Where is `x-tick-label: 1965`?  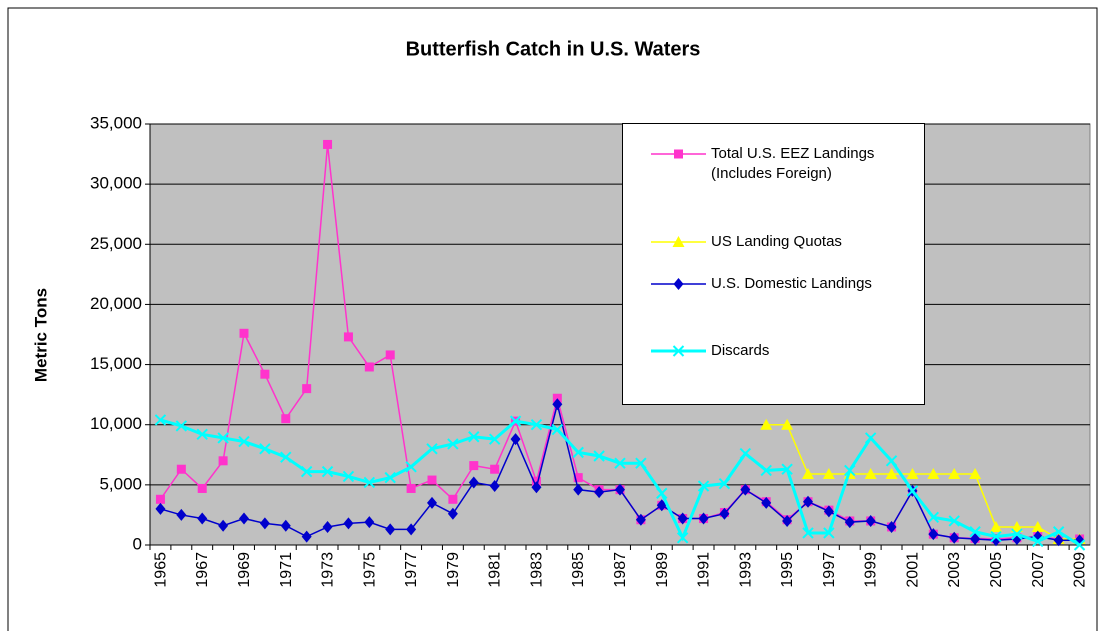 x-tick-label: 1965 is located at coordinates (160, 570).